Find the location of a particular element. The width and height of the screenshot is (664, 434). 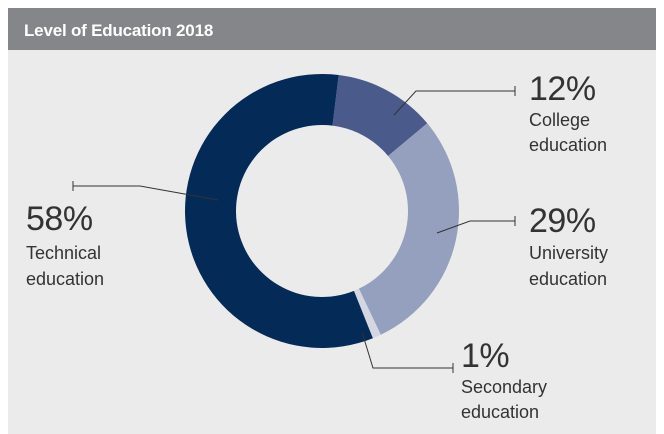

technical-label-line1: Technical is located at coordinates (64, 253).